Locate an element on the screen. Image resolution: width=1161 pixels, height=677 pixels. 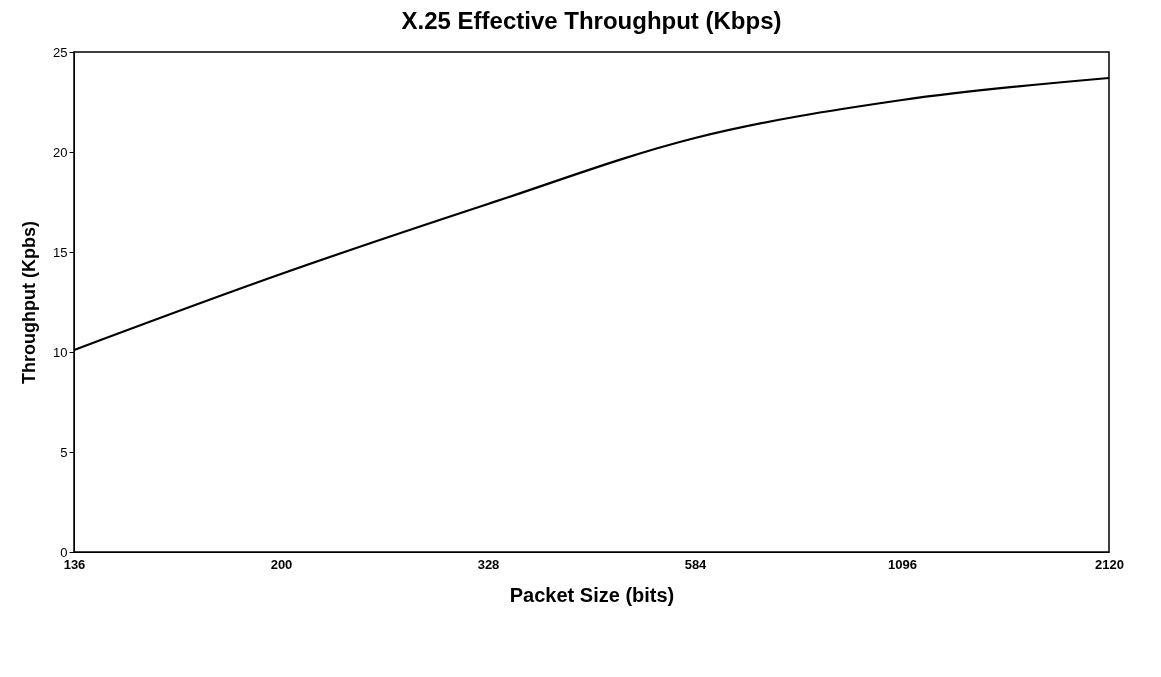
y-tick-label: 25 is located at coordinates (60, 52).